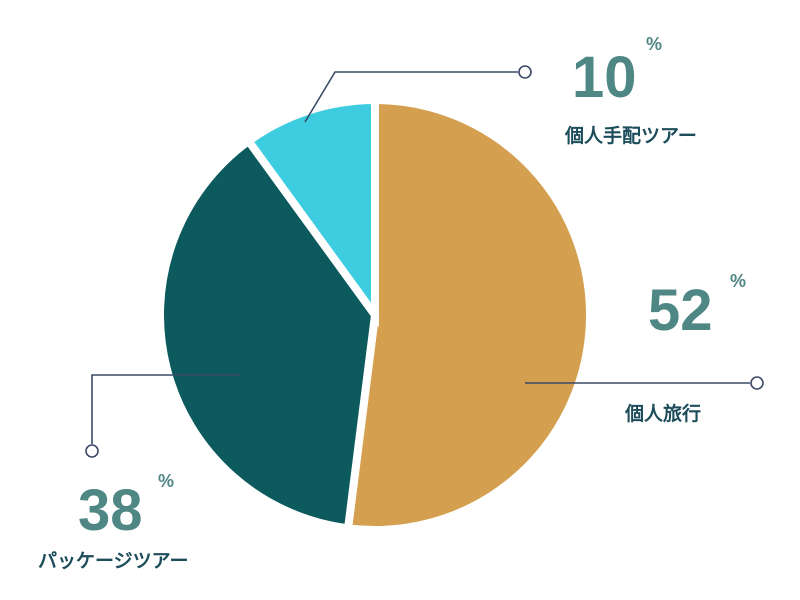 The width and height of the screenshot is (800, 600). I want to click on value-label: 10, so click(604, 77).